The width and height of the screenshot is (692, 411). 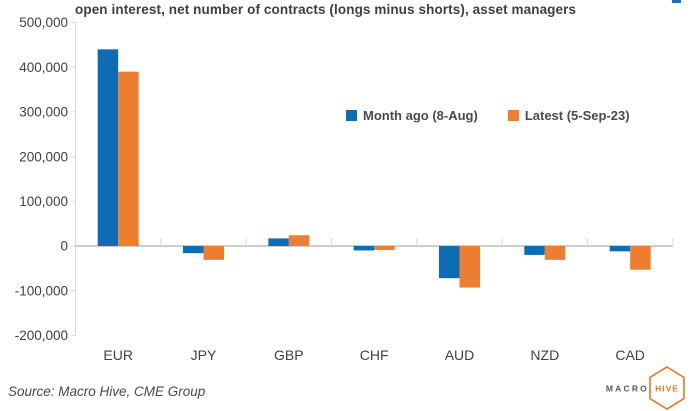 What do you see at coordinates (43, 67) in the screenshot?
I see `y-axis-label: 400,000` at bounding box center [43, 67].